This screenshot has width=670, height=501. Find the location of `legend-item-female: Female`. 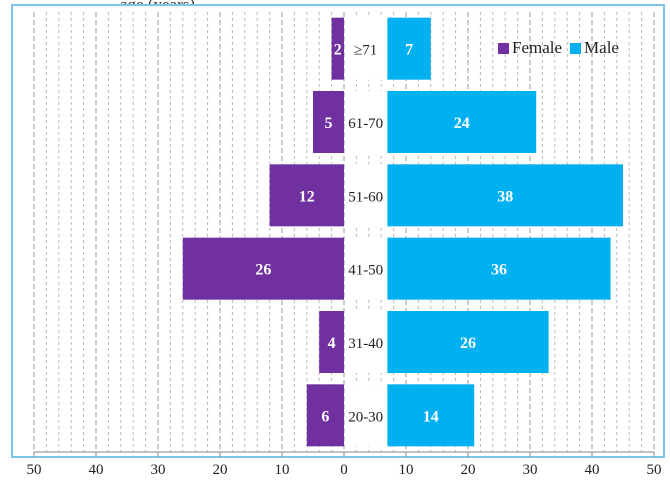

legend-item-female: Female is located at coordinates (530, 48).